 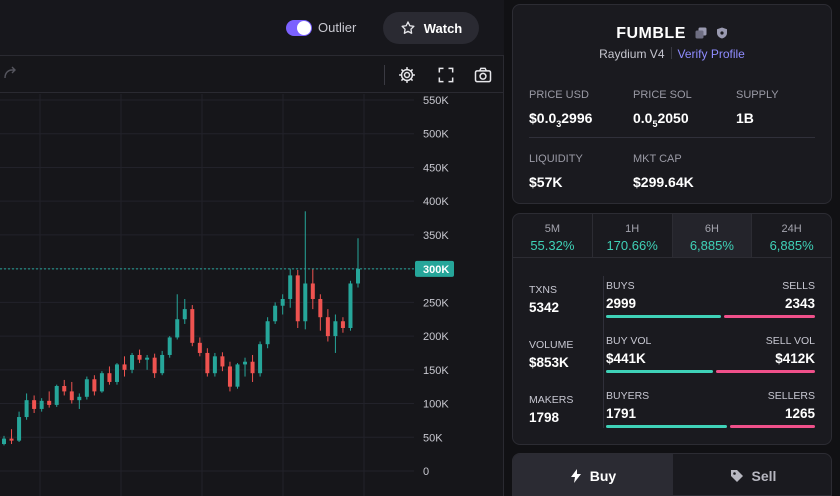 I want to click on outlier-toggle, so click(x=299, y=28).